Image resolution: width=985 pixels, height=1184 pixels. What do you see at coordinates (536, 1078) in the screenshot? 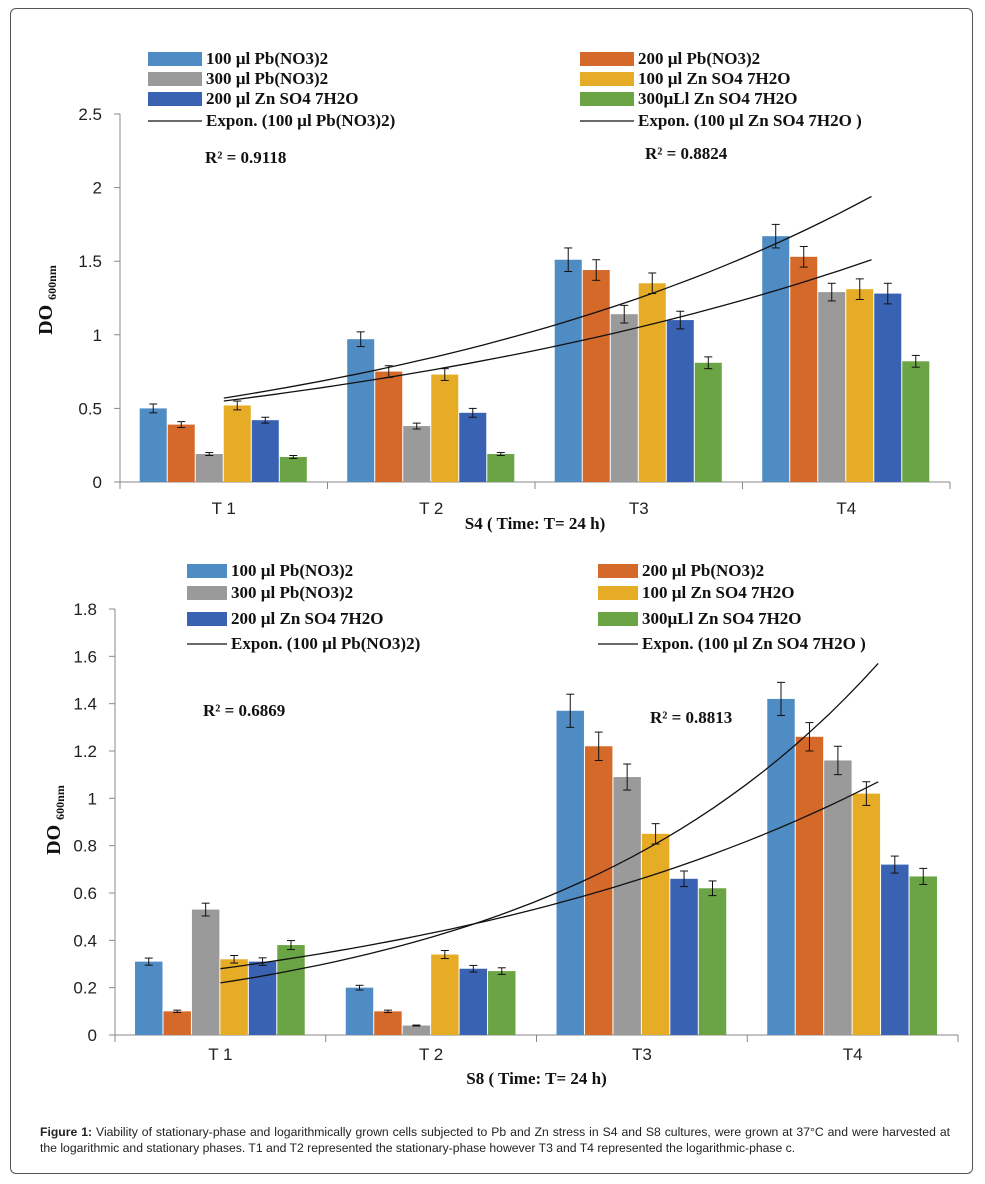
I see `x-axis-title-s8: S8 ( Time: T= 24 h)` at bounding box center [536, 1078].